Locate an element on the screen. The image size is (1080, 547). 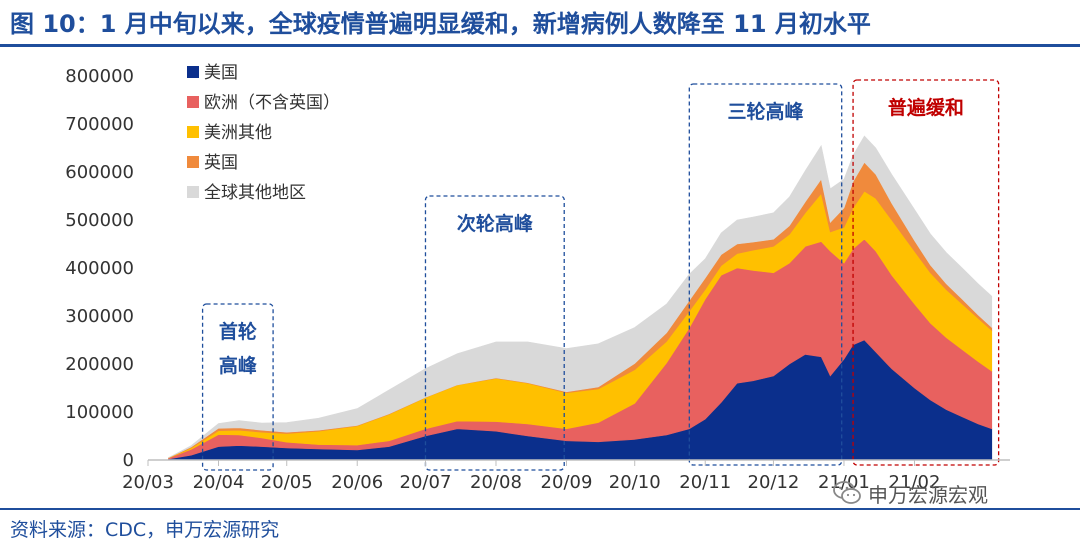
y-tick-label: 100000 is located at coordinates (99, 412).